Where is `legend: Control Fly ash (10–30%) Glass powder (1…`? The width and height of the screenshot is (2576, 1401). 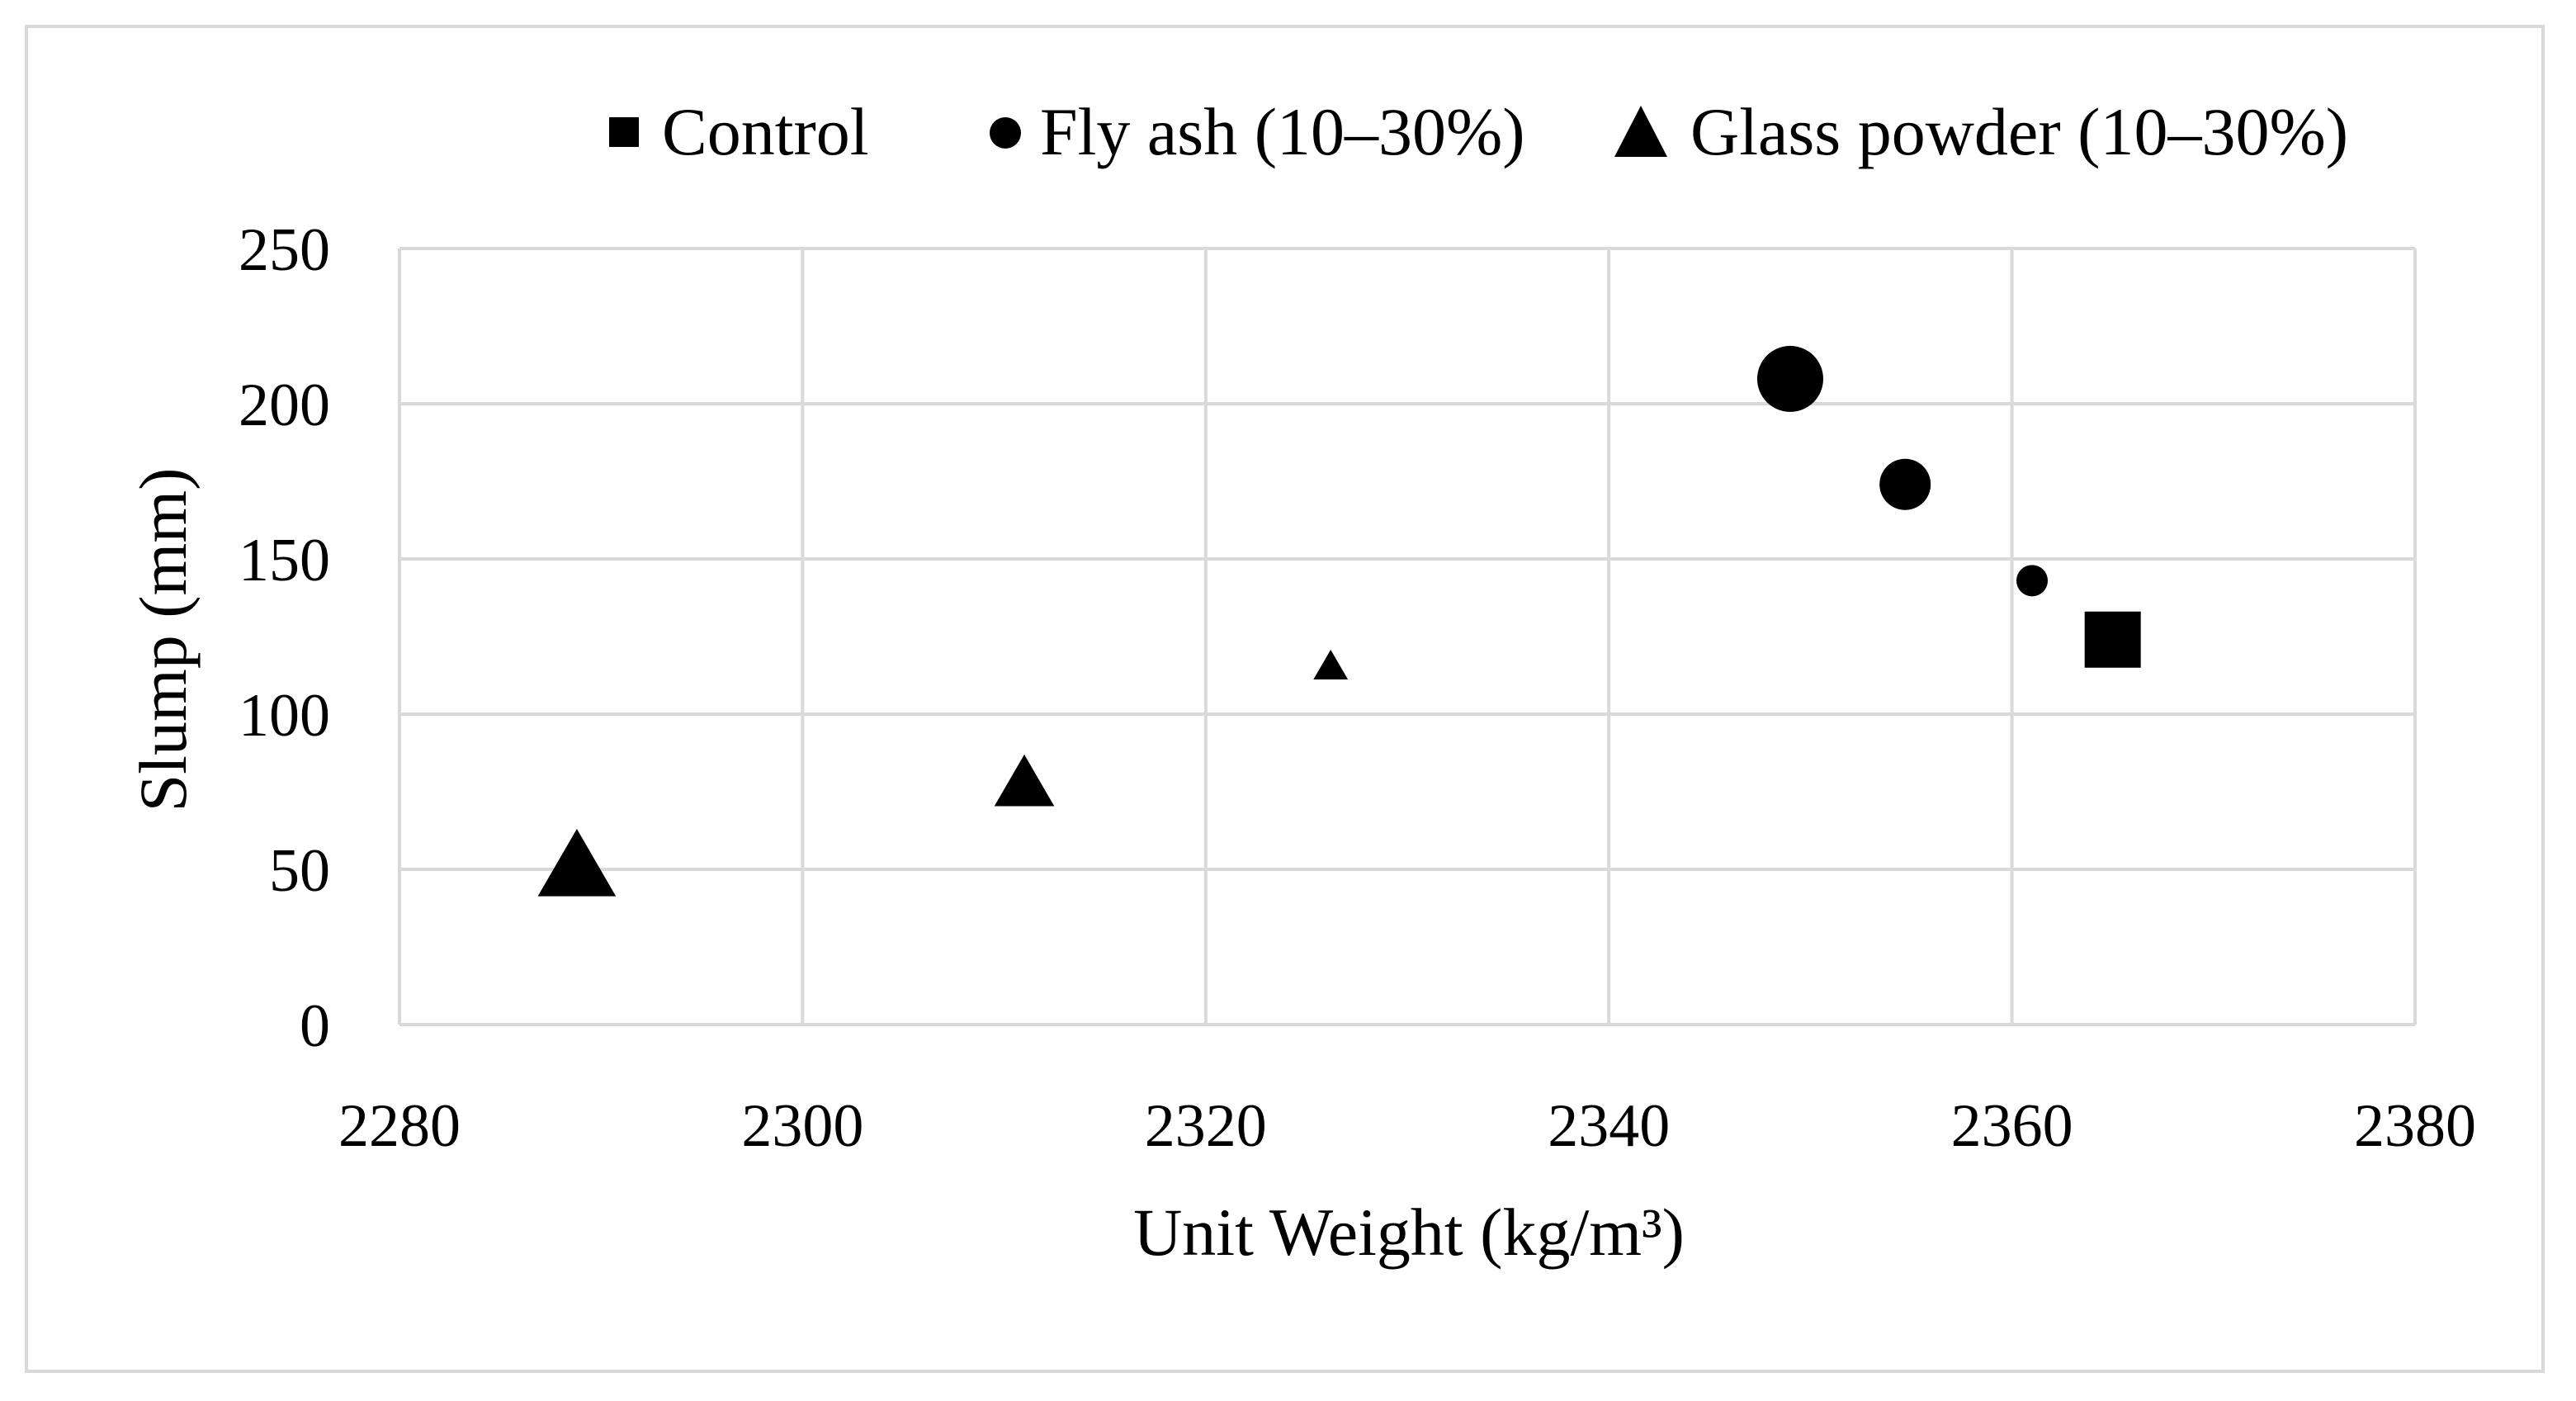 legend: Control Fly ash (10–30%) Glass powder (1… is located at coordinates (1478, 131).